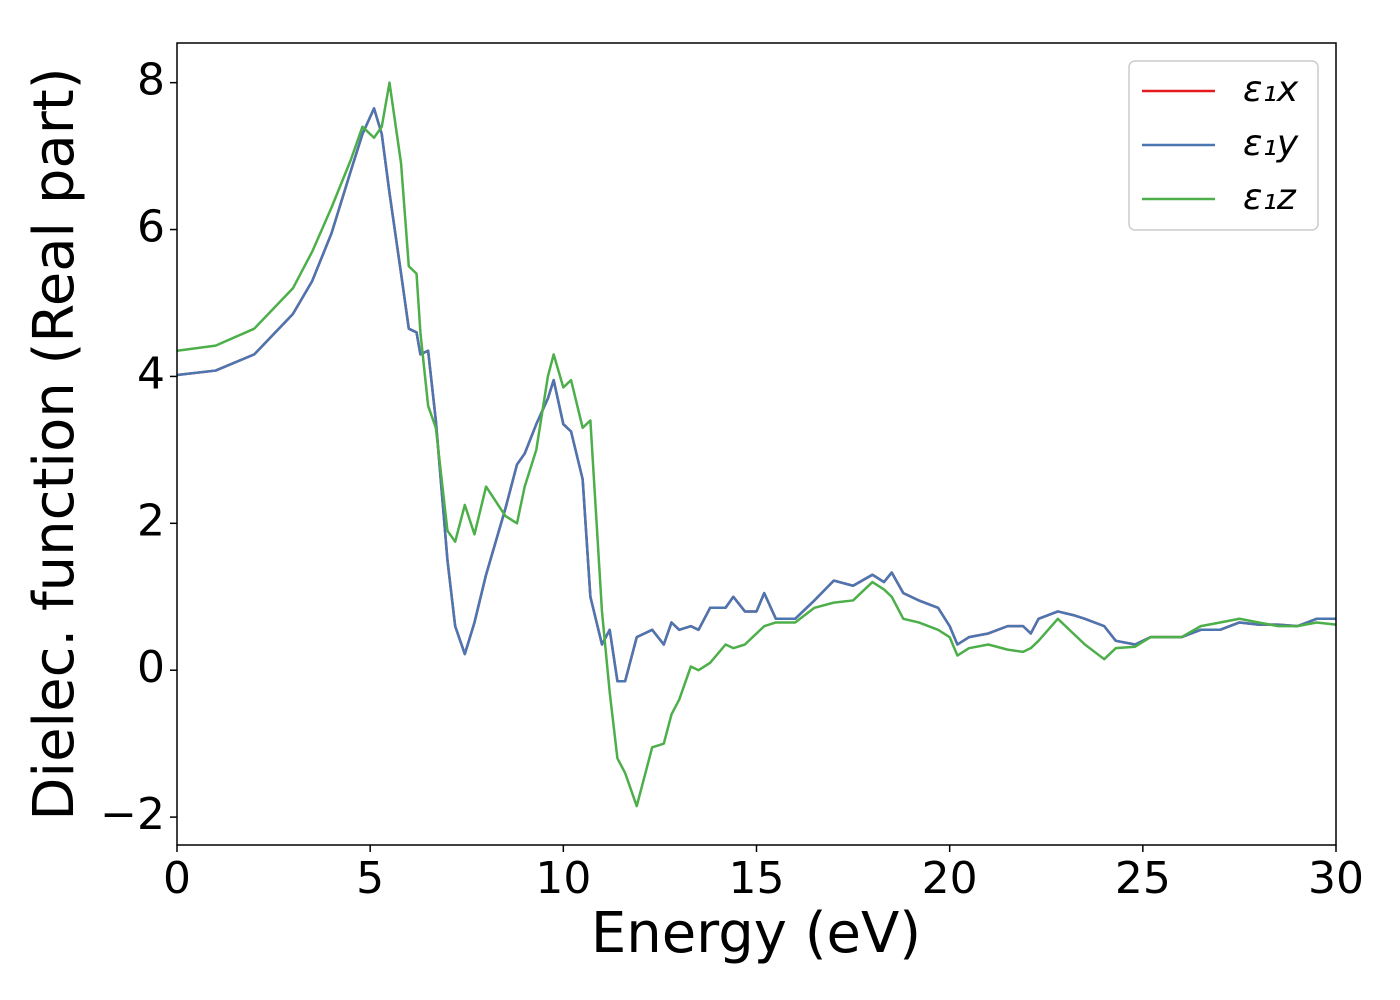 Image resolution: width=1400 pixels, height=1000 pixels. What do you see at coordinates (151, 667) in the screenshot?
I see `y-tick-label: 0` at bounding box center [151, 667].